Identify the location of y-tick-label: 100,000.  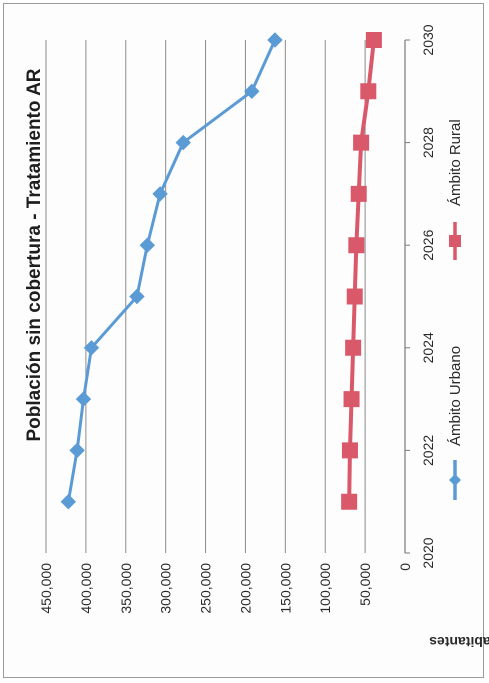
(325, 588).